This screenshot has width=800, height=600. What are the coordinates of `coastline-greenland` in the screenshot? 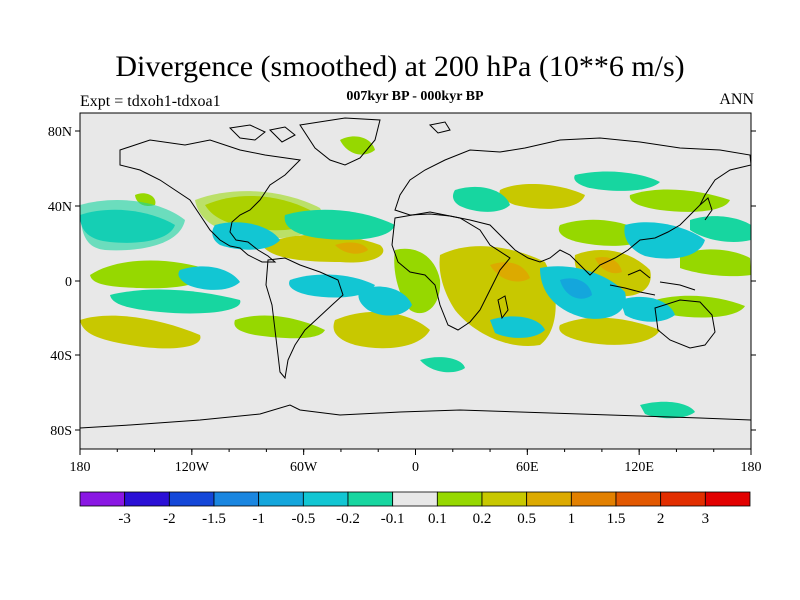 It's located at (340, 141).